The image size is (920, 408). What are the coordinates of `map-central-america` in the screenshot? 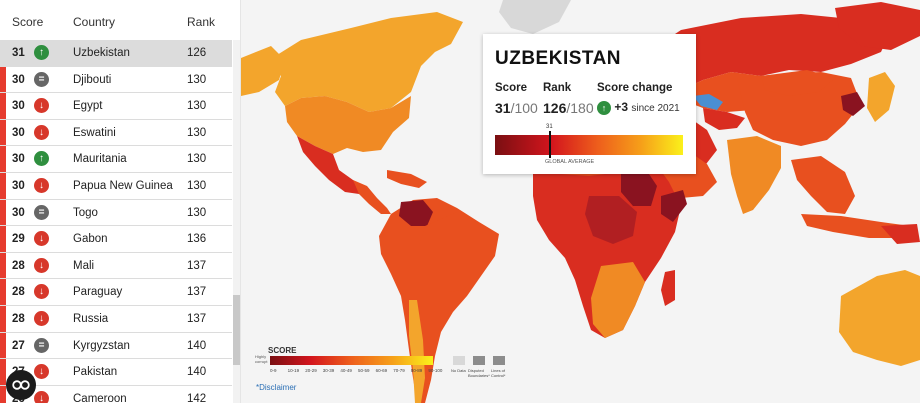 It's located at (372, 197).